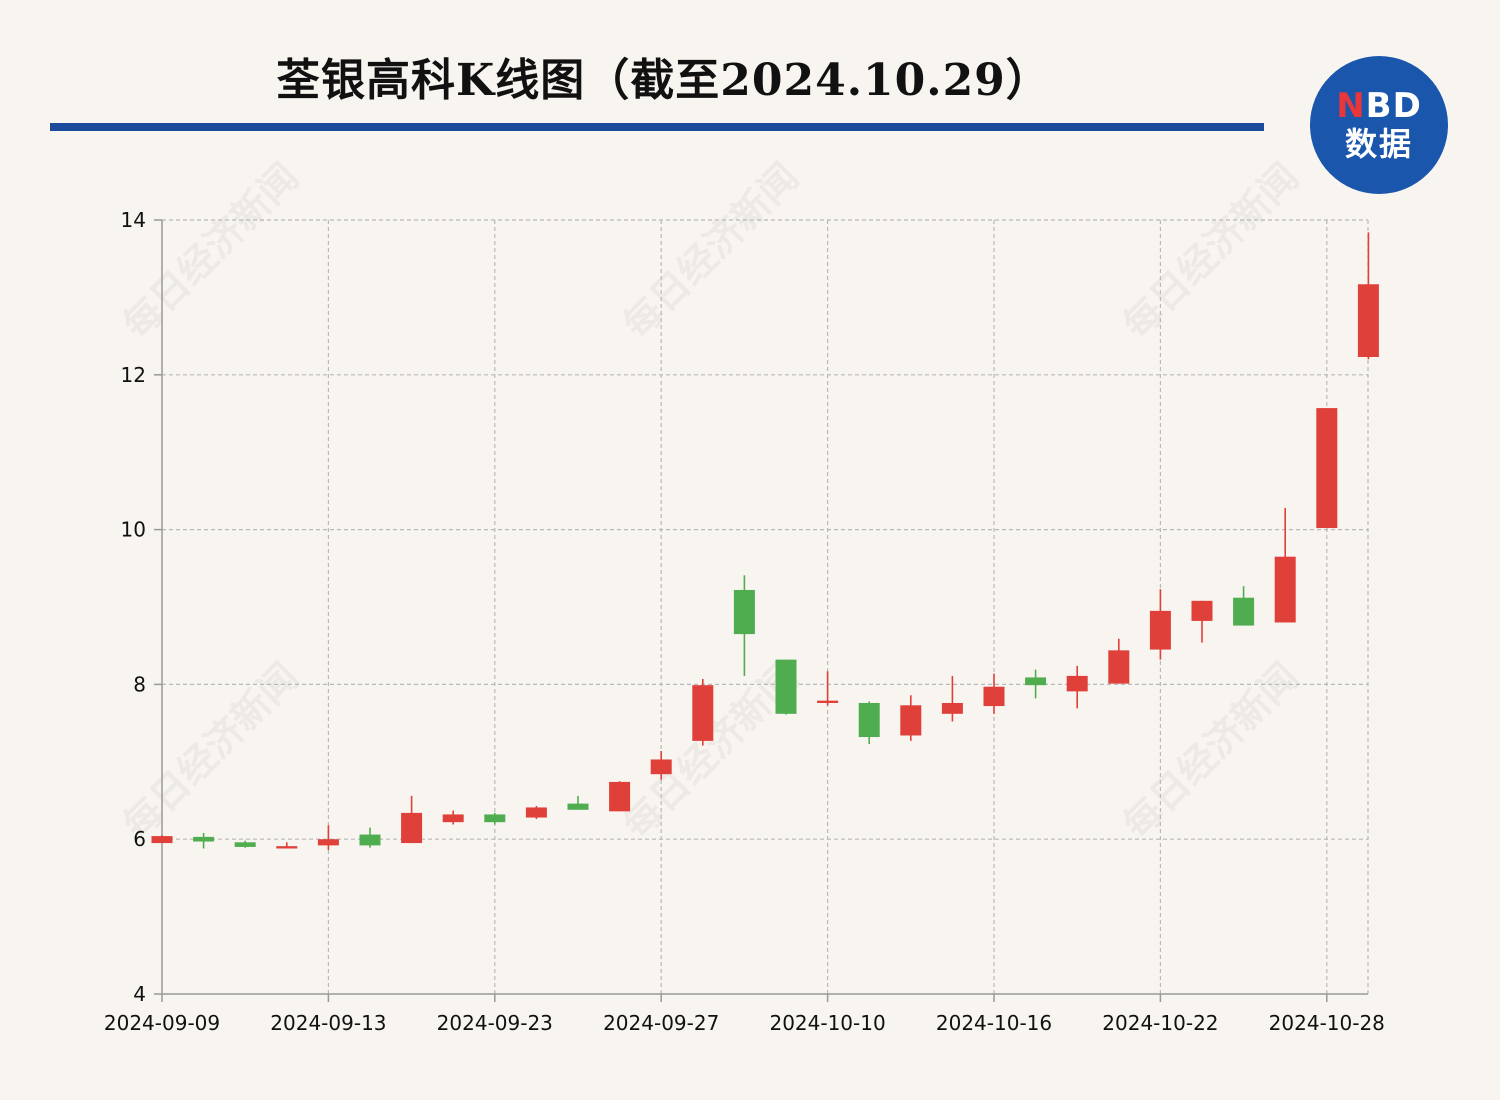 The width and height of the screenshot is (1500, 1100). Describe the element at coordinates (162, 1023) in the screenshot. I see `x-tick-label: 2024-09-09` at that location.